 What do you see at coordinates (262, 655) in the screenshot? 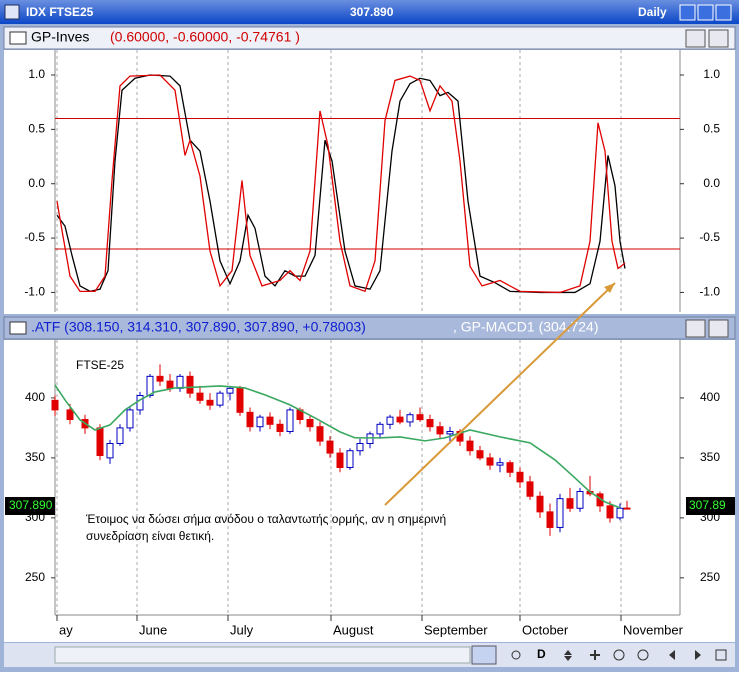
I see `scroll-track` at bounding box center [262, 655].